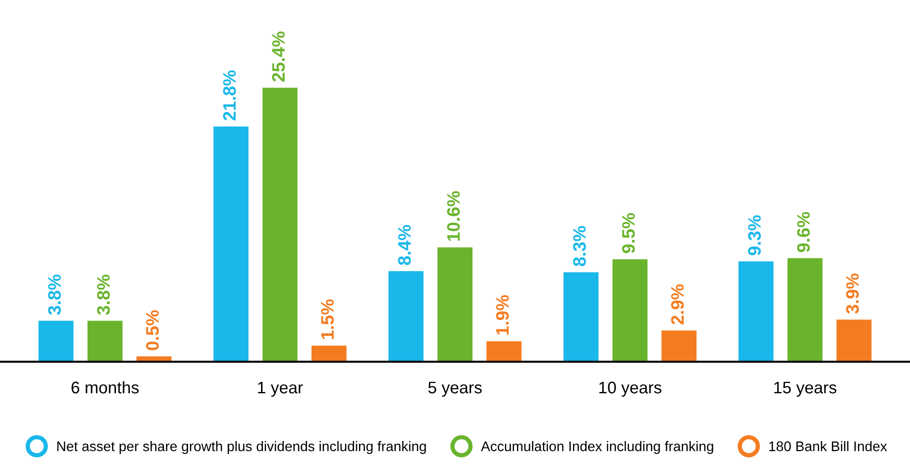 Image resolution: width=910 pixels, height=476 pixels. What do you see at coordinates (152, 330) in the screenshot?
I see `data-label: 0.5%` at bounding box center [152, 330].